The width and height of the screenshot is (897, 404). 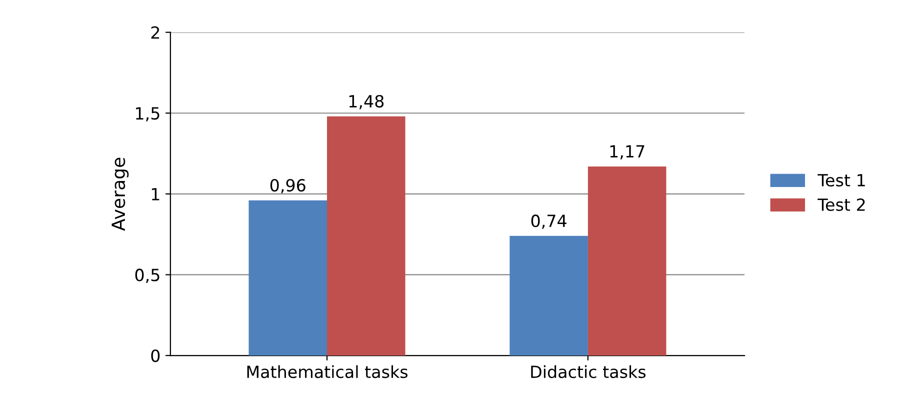 I want to click on data-label: 1,17, so click(x=627, y=152).